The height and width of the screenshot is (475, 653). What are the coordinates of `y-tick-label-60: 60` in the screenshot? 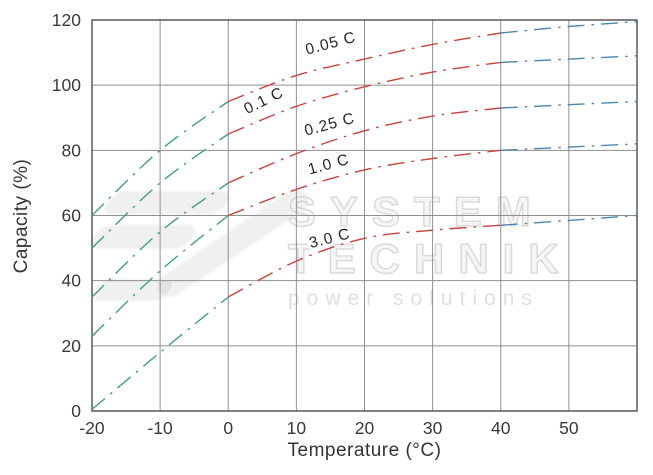 It's located at (72, 216).